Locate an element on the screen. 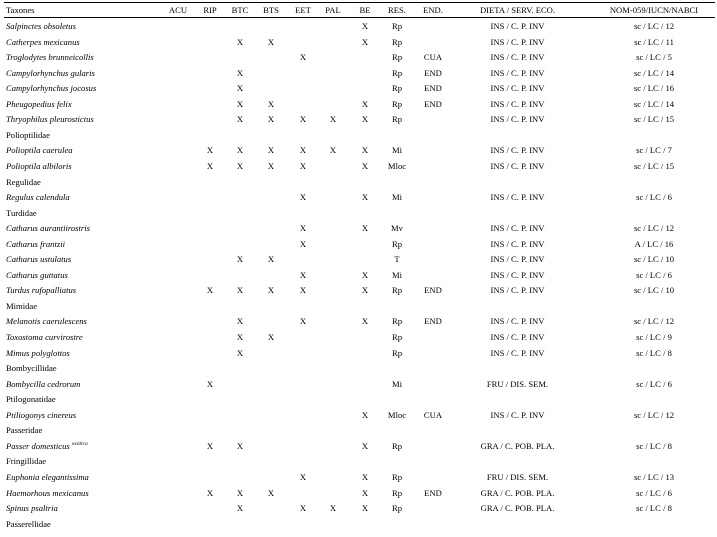 The height and width of the screenshot is (537, 717). species-name: Haemorhous mexicanus is located at coordinates (47, 494).